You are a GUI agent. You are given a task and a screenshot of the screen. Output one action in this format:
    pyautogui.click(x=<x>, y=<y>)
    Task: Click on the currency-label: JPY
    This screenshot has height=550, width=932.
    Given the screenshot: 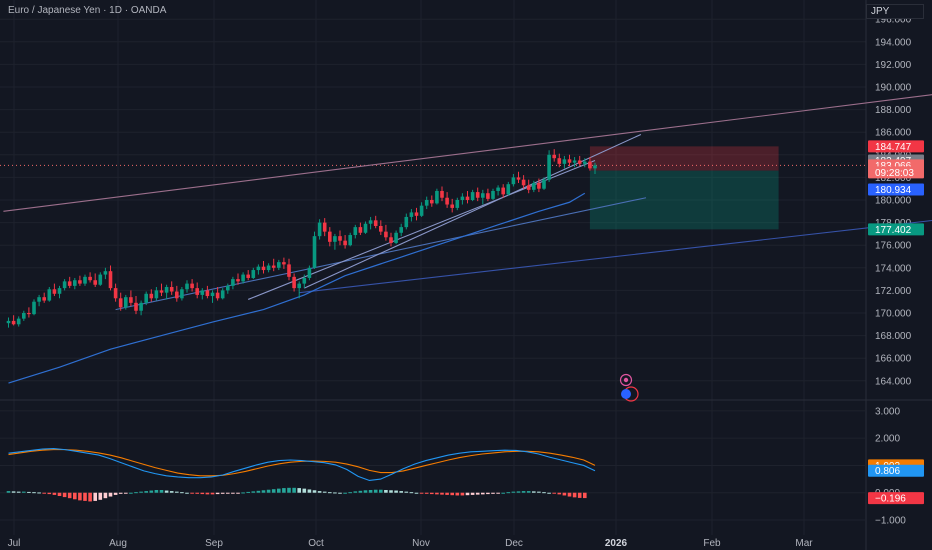 What is the action you would take?
    pyautogui.click(x=895, y=11)
    